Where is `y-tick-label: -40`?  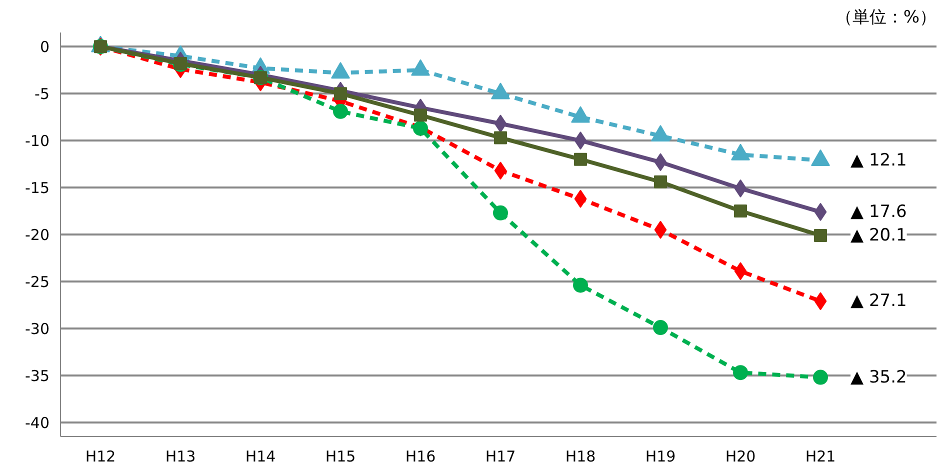 y-tick-label: -40 is located at coordinates (37, 423).